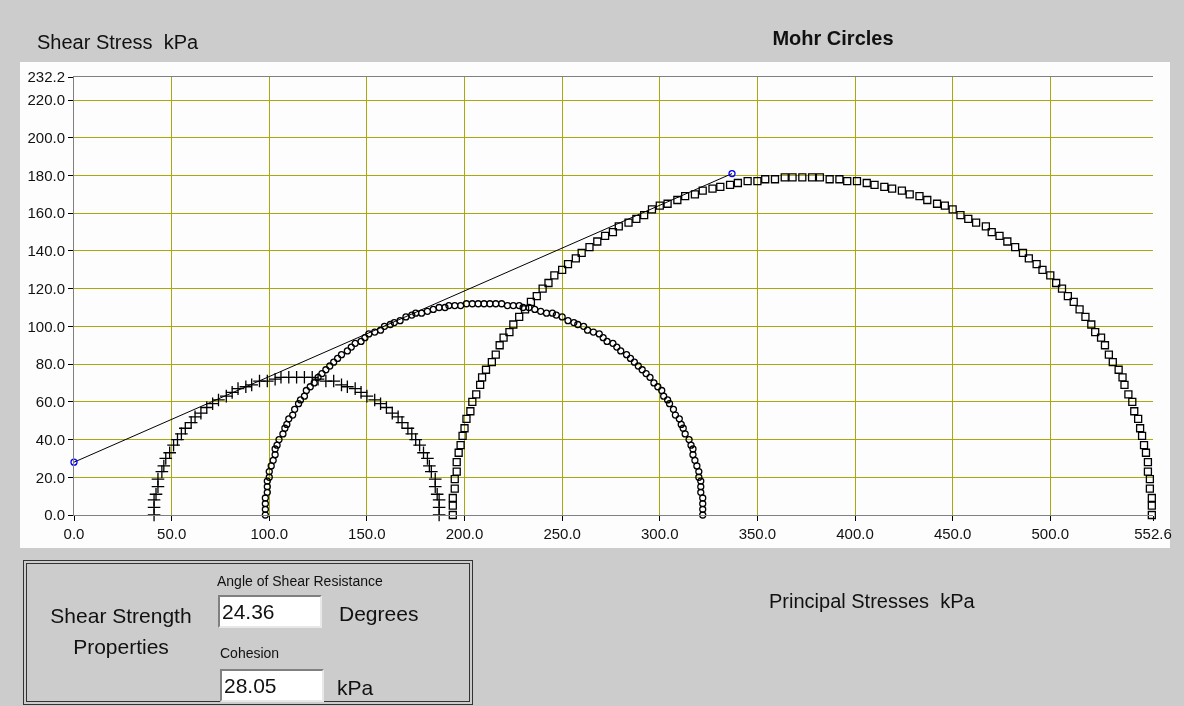  What do you see at coordinates (367, 533) in the screenshot?
I see `x-tick-label: 150.0` at bounding box center [367, 533].